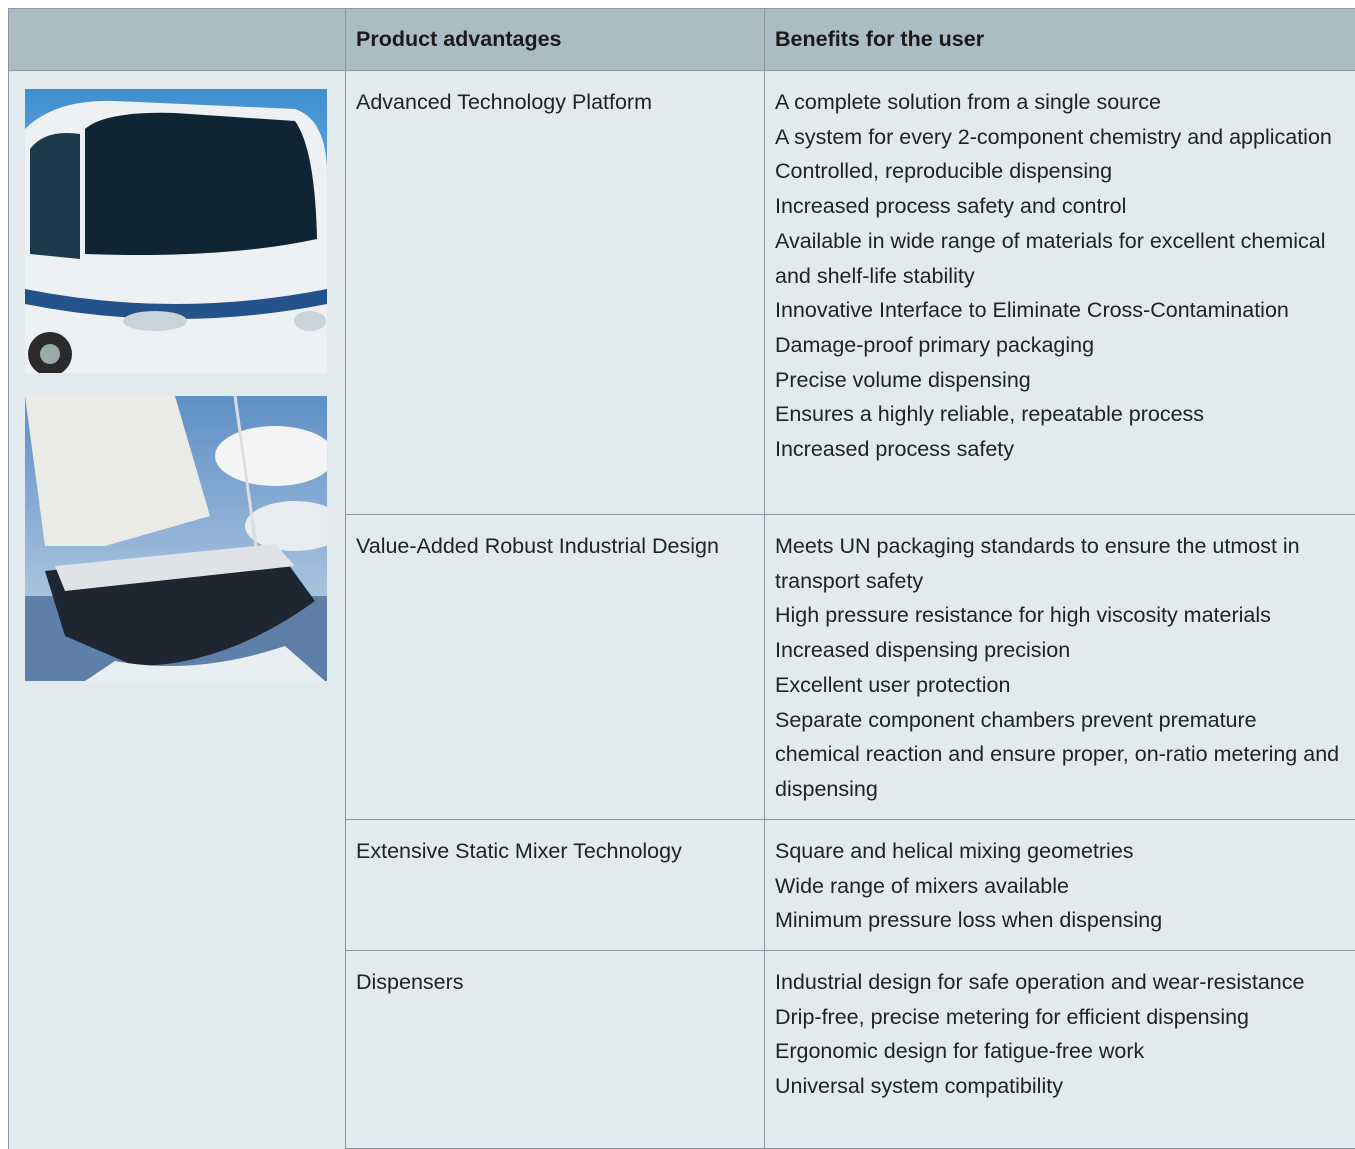 The height and width of the screenshot is (1149, 1355). Describe the element at coordinates (1060, 40) in the screenshot. I see `header-cell: Benefits for the user` at that location.